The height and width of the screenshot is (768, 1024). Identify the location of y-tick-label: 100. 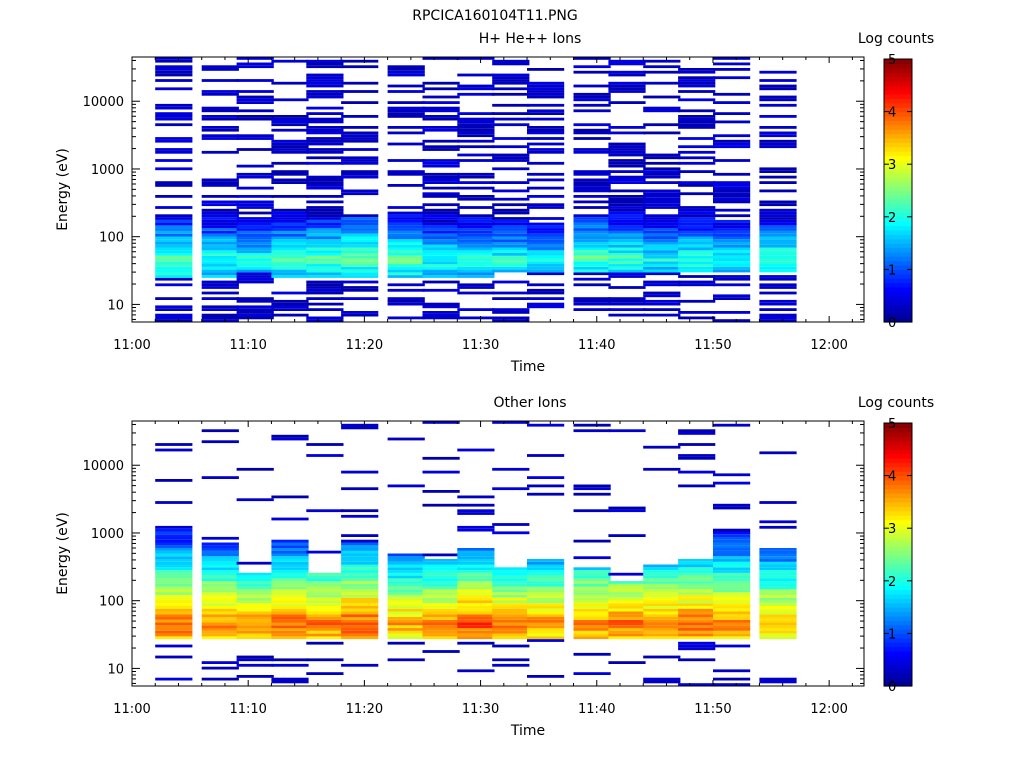
(111, 602).